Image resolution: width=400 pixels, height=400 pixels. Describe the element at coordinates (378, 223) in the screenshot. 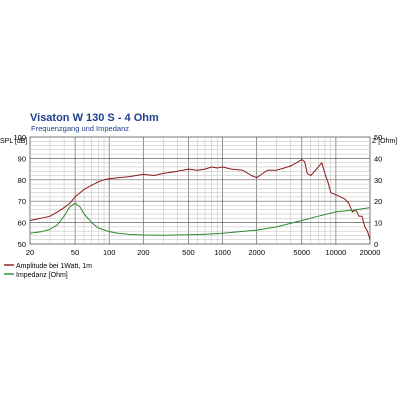

I see `y-tick-label-right: 10` at that location.